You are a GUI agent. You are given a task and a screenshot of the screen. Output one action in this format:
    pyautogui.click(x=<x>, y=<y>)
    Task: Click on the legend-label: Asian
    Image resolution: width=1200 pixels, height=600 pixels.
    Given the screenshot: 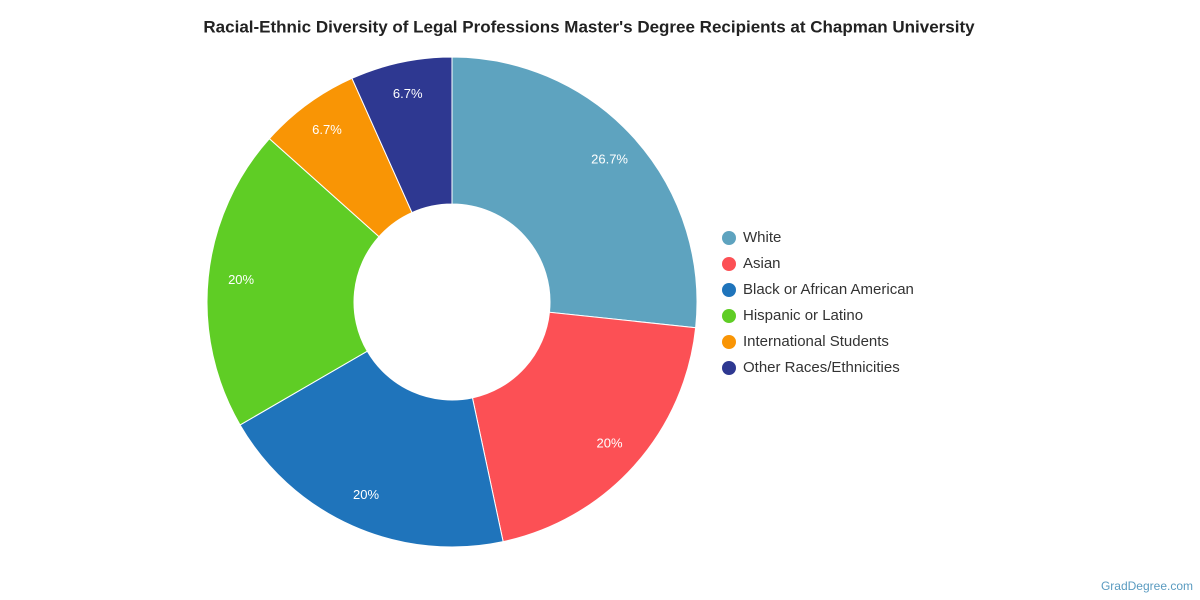 What is the action you would take?
    pyautogui.click(x=762, y=263)
    